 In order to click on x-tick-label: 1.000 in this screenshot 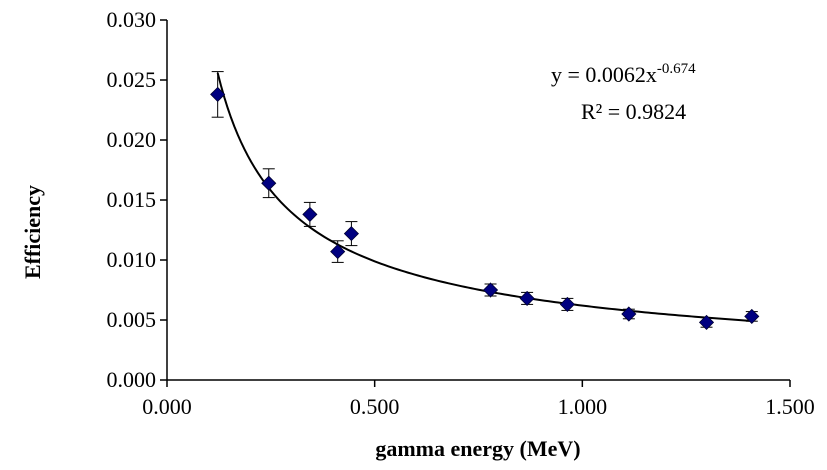, I will do `click(583, 406)`.